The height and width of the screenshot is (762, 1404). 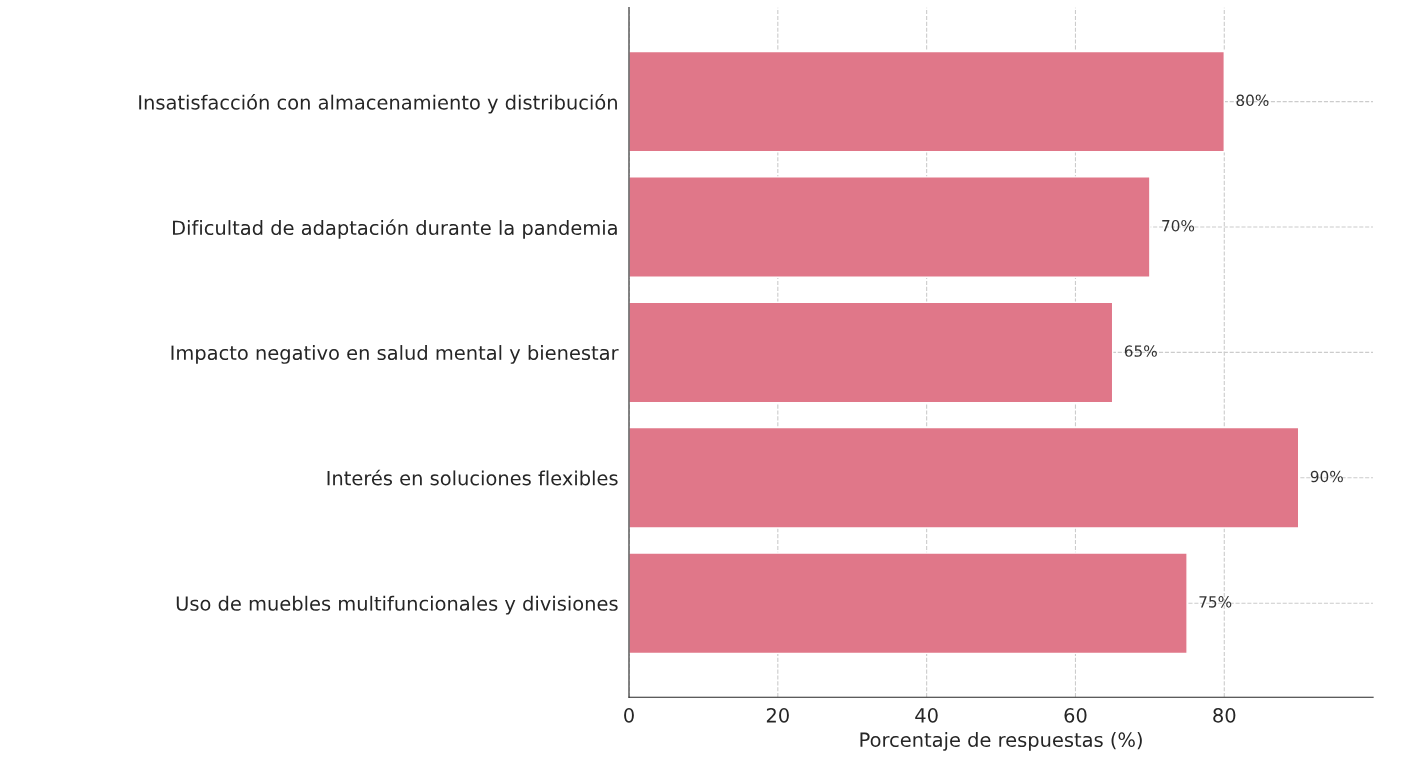 I want to click on x-axis-title: Porcentaje de respuestas (%), so click(x=1001, y=741).